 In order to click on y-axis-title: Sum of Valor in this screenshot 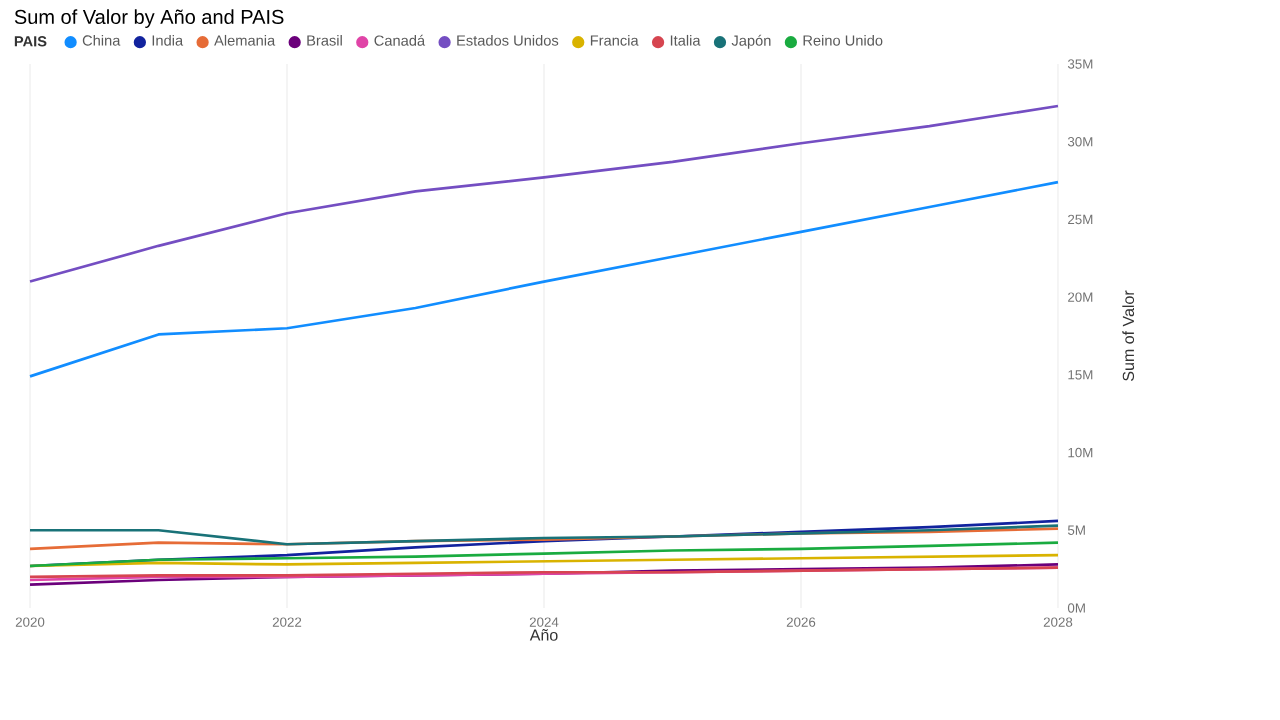, I will do `click(1128, 335)`.